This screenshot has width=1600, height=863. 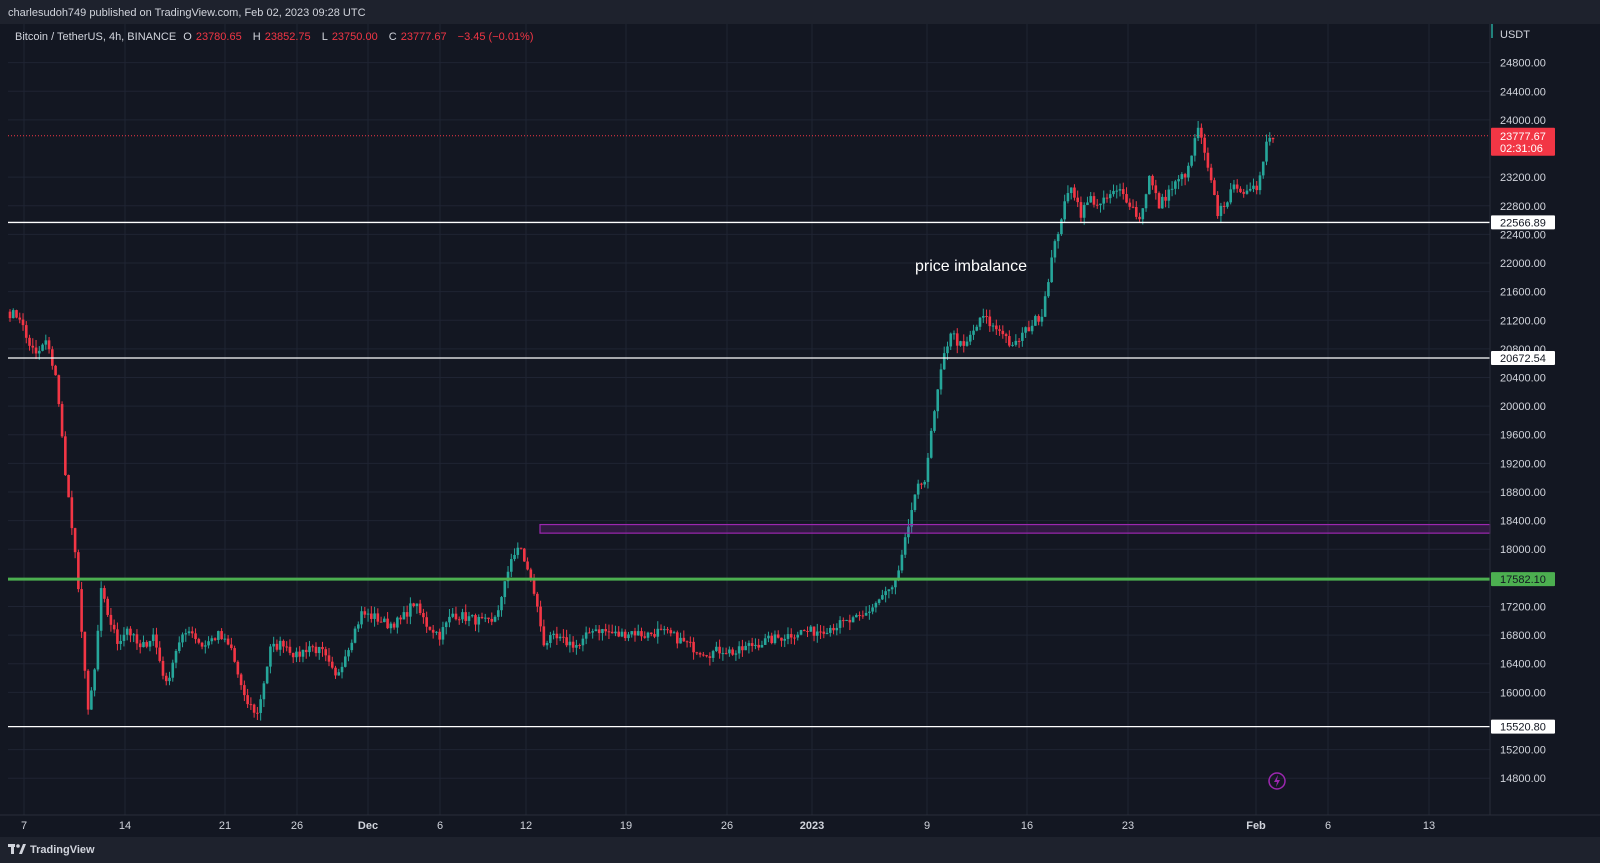 I want to click on tradingview-logo: TradingView, so click(x=51, y=850).